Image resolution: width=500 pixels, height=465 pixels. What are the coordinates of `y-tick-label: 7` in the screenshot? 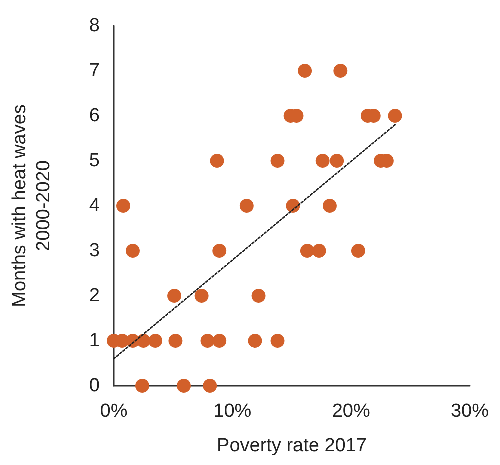 It's located at (94, 71).